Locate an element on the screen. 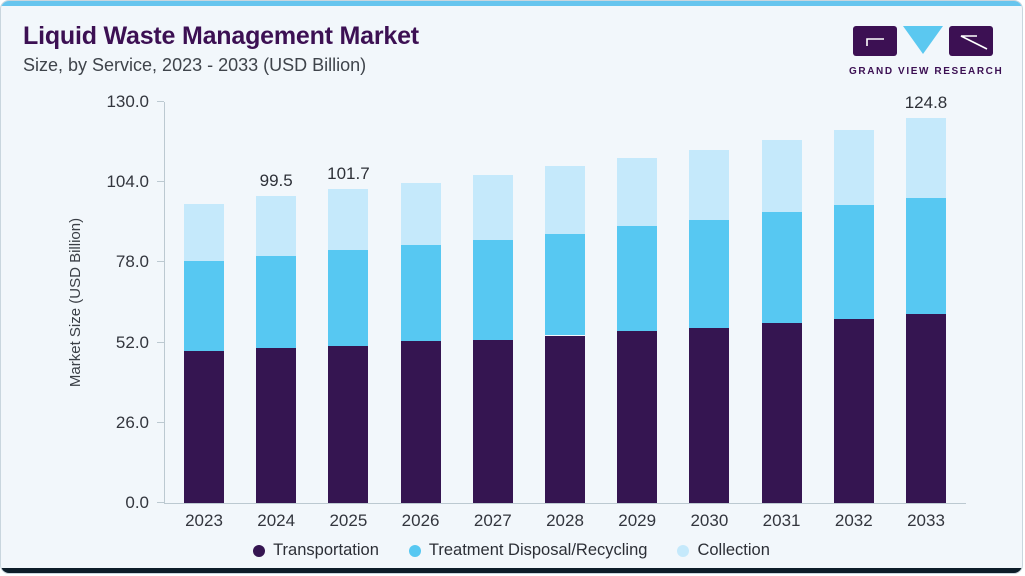 This screenshot has height=576, width=1025. top-accent-bar is located at coordinates (511, 3).